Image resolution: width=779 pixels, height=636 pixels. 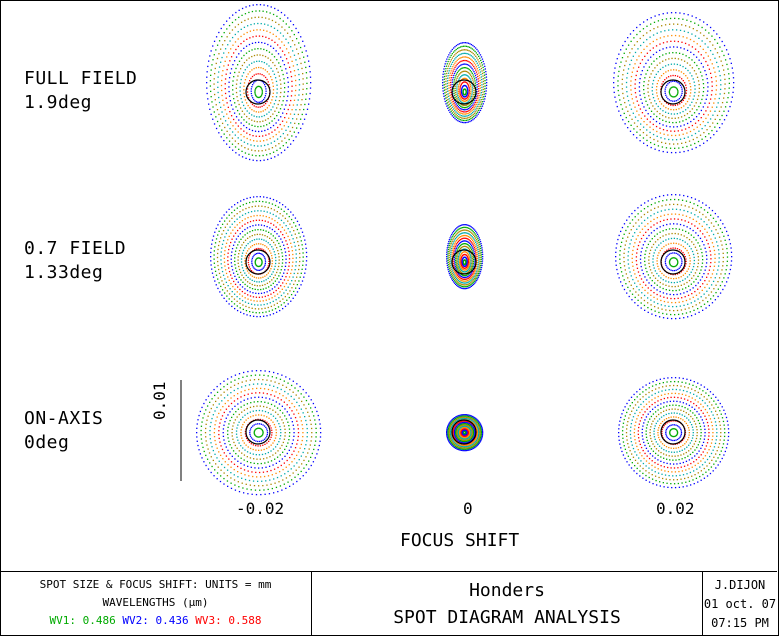 I want to click on field-angle: 0deg, so click(x=47, y=442).